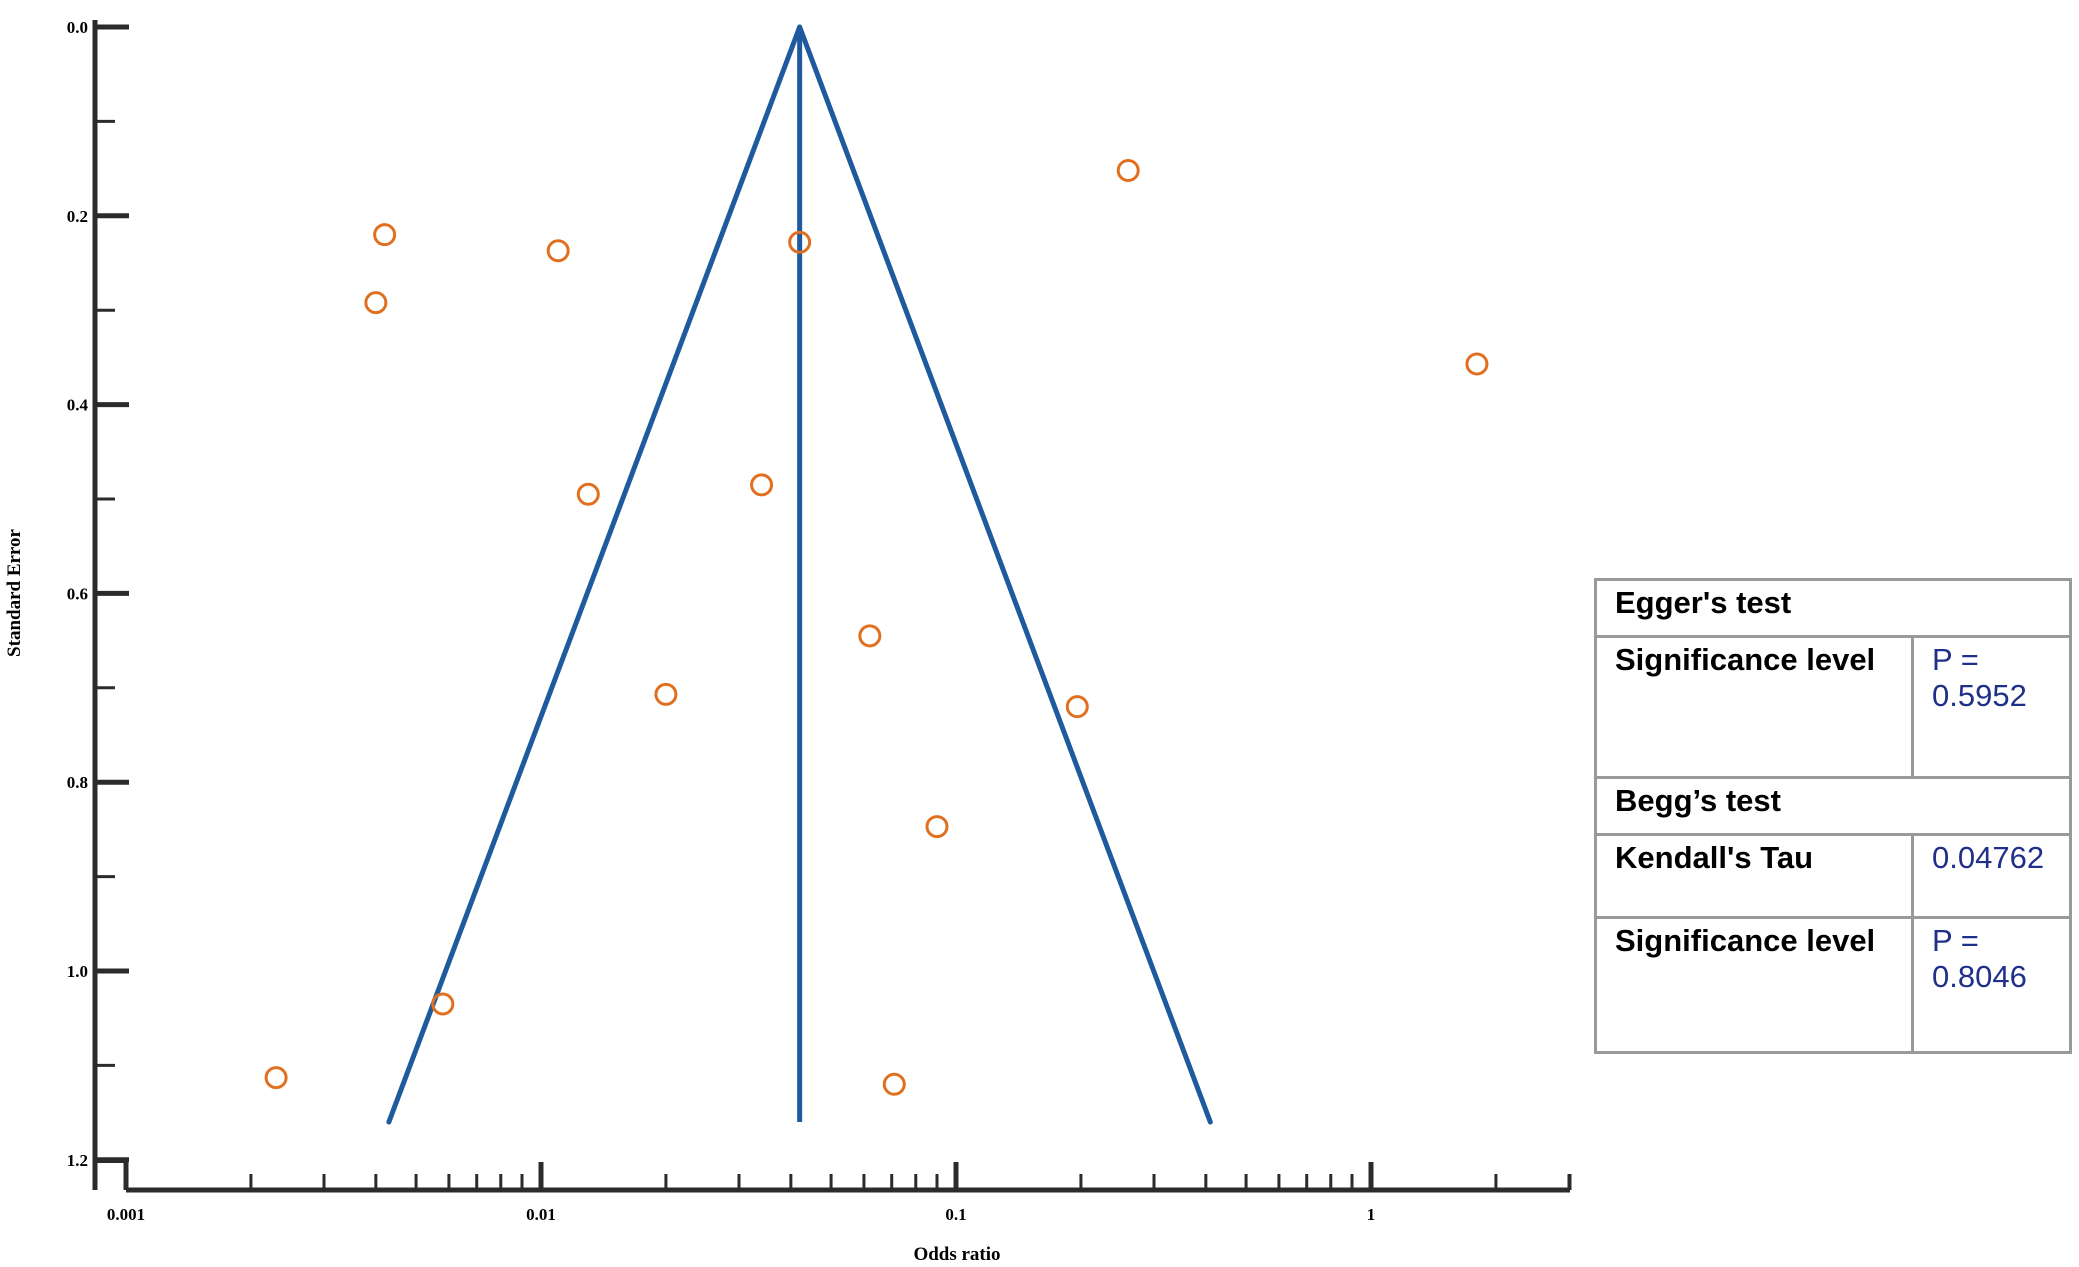 The width and height of the screenshot is (2079, 1267). What do you see at coordinates (77, 1160) in the screenshot?
I see `y-tick-label: 1.2` at bounding box center [77, 1160].